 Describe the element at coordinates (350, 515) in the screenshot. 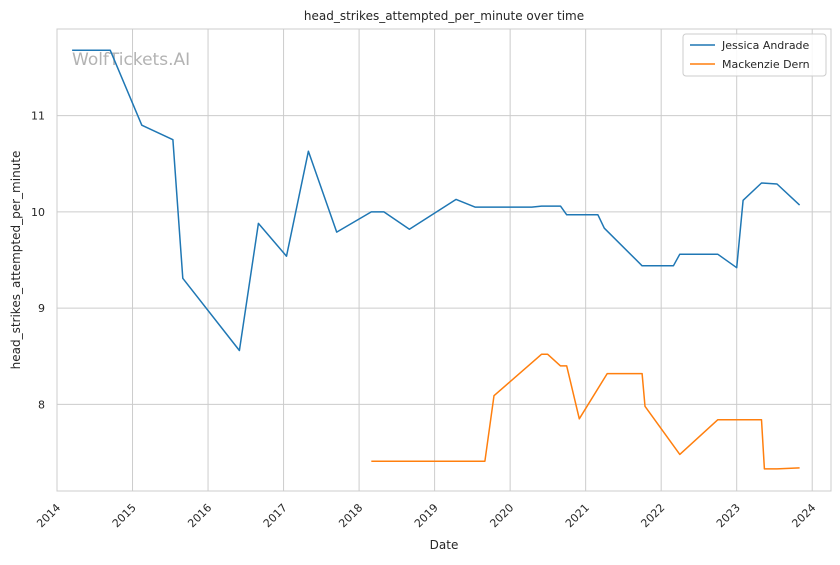

I see `x-tick-label: 2018` at that location.